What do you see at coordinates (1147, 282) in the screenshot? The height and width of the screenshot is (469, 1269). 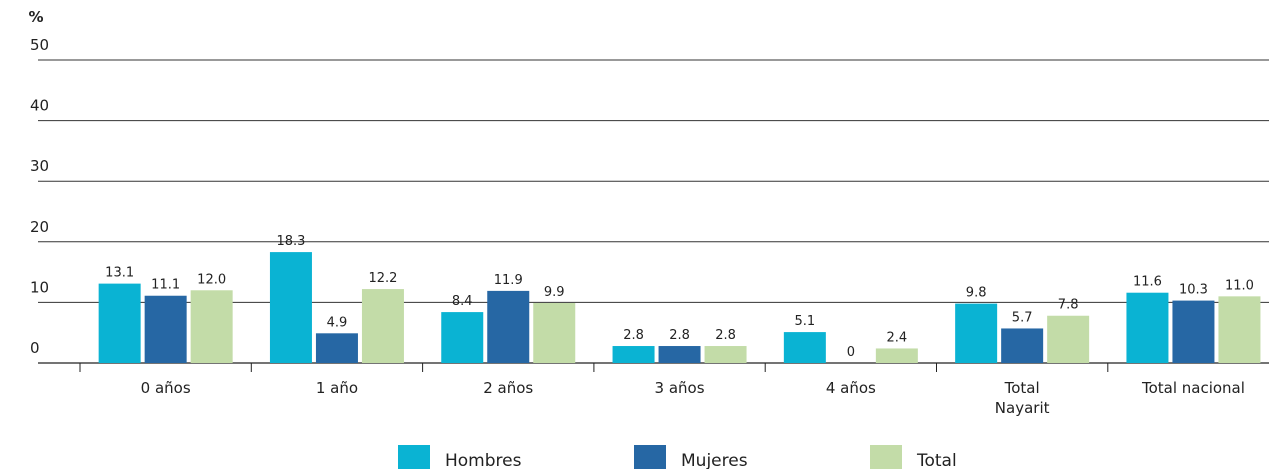 I see `value-label: 11.6` at bounding box center [1147, 282].